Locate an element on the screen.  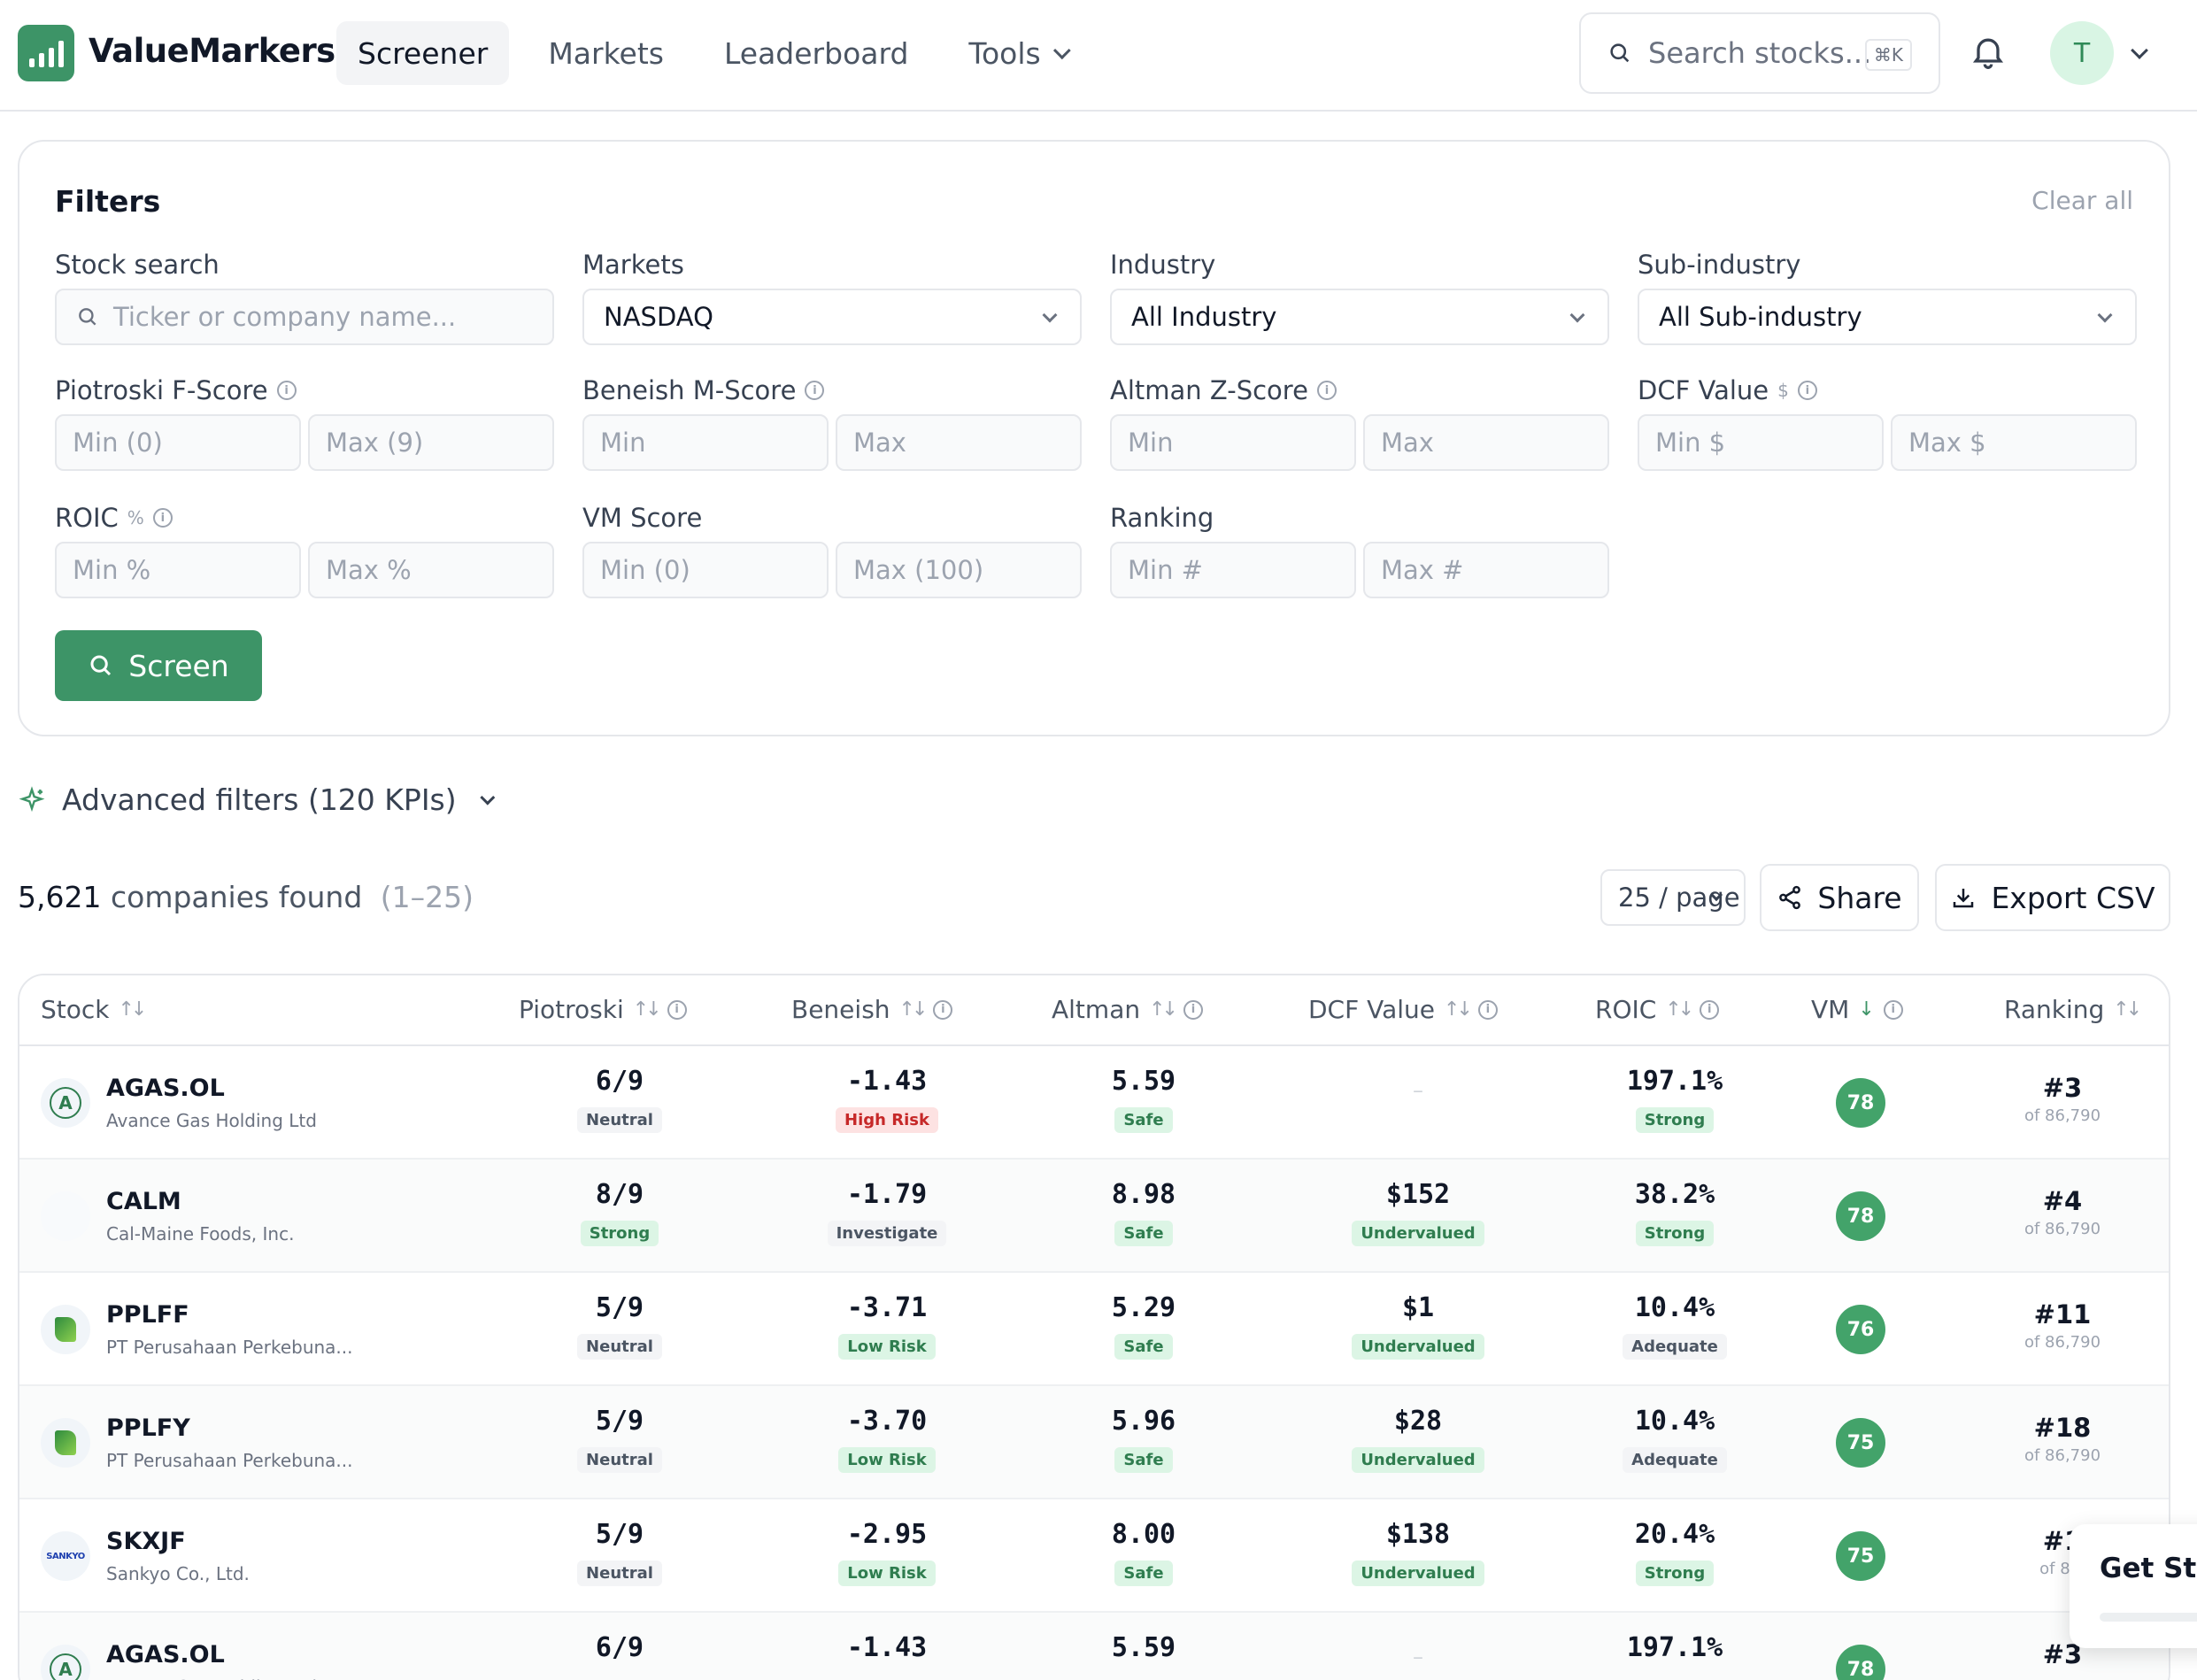
nav-markets: Markets is located at coordinates (606, 53).